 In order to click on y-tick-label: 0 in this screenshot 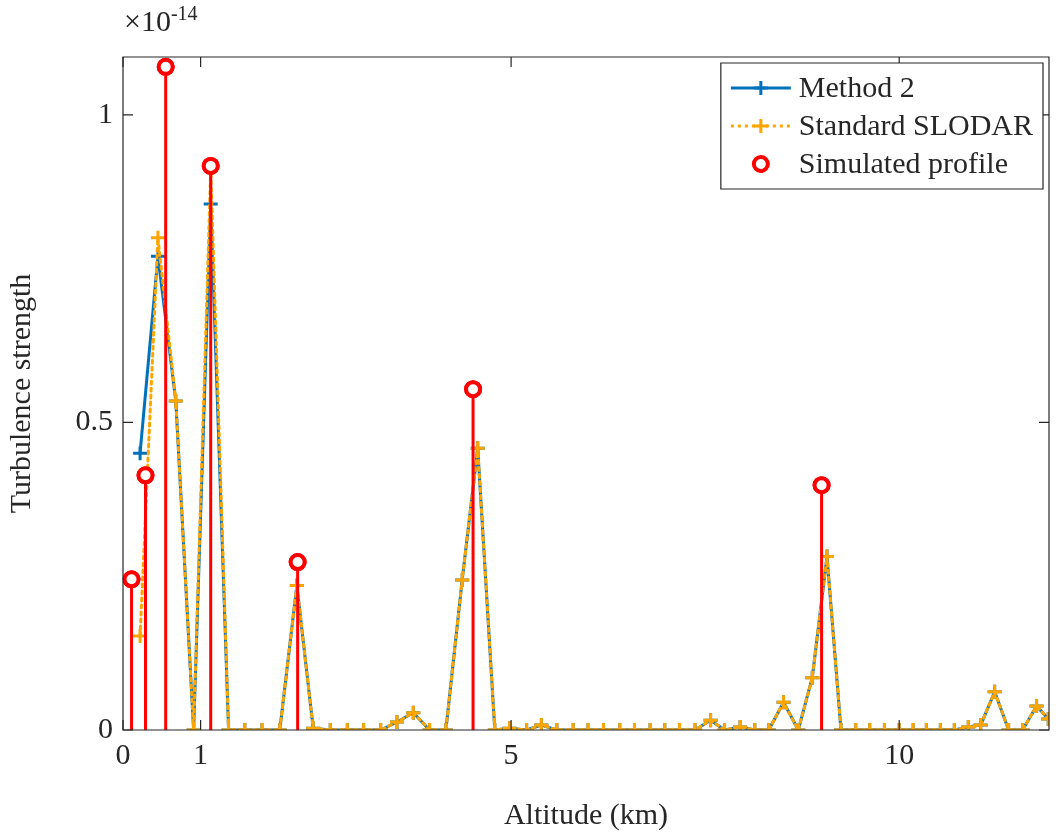, I will do `click(105, 727)`.